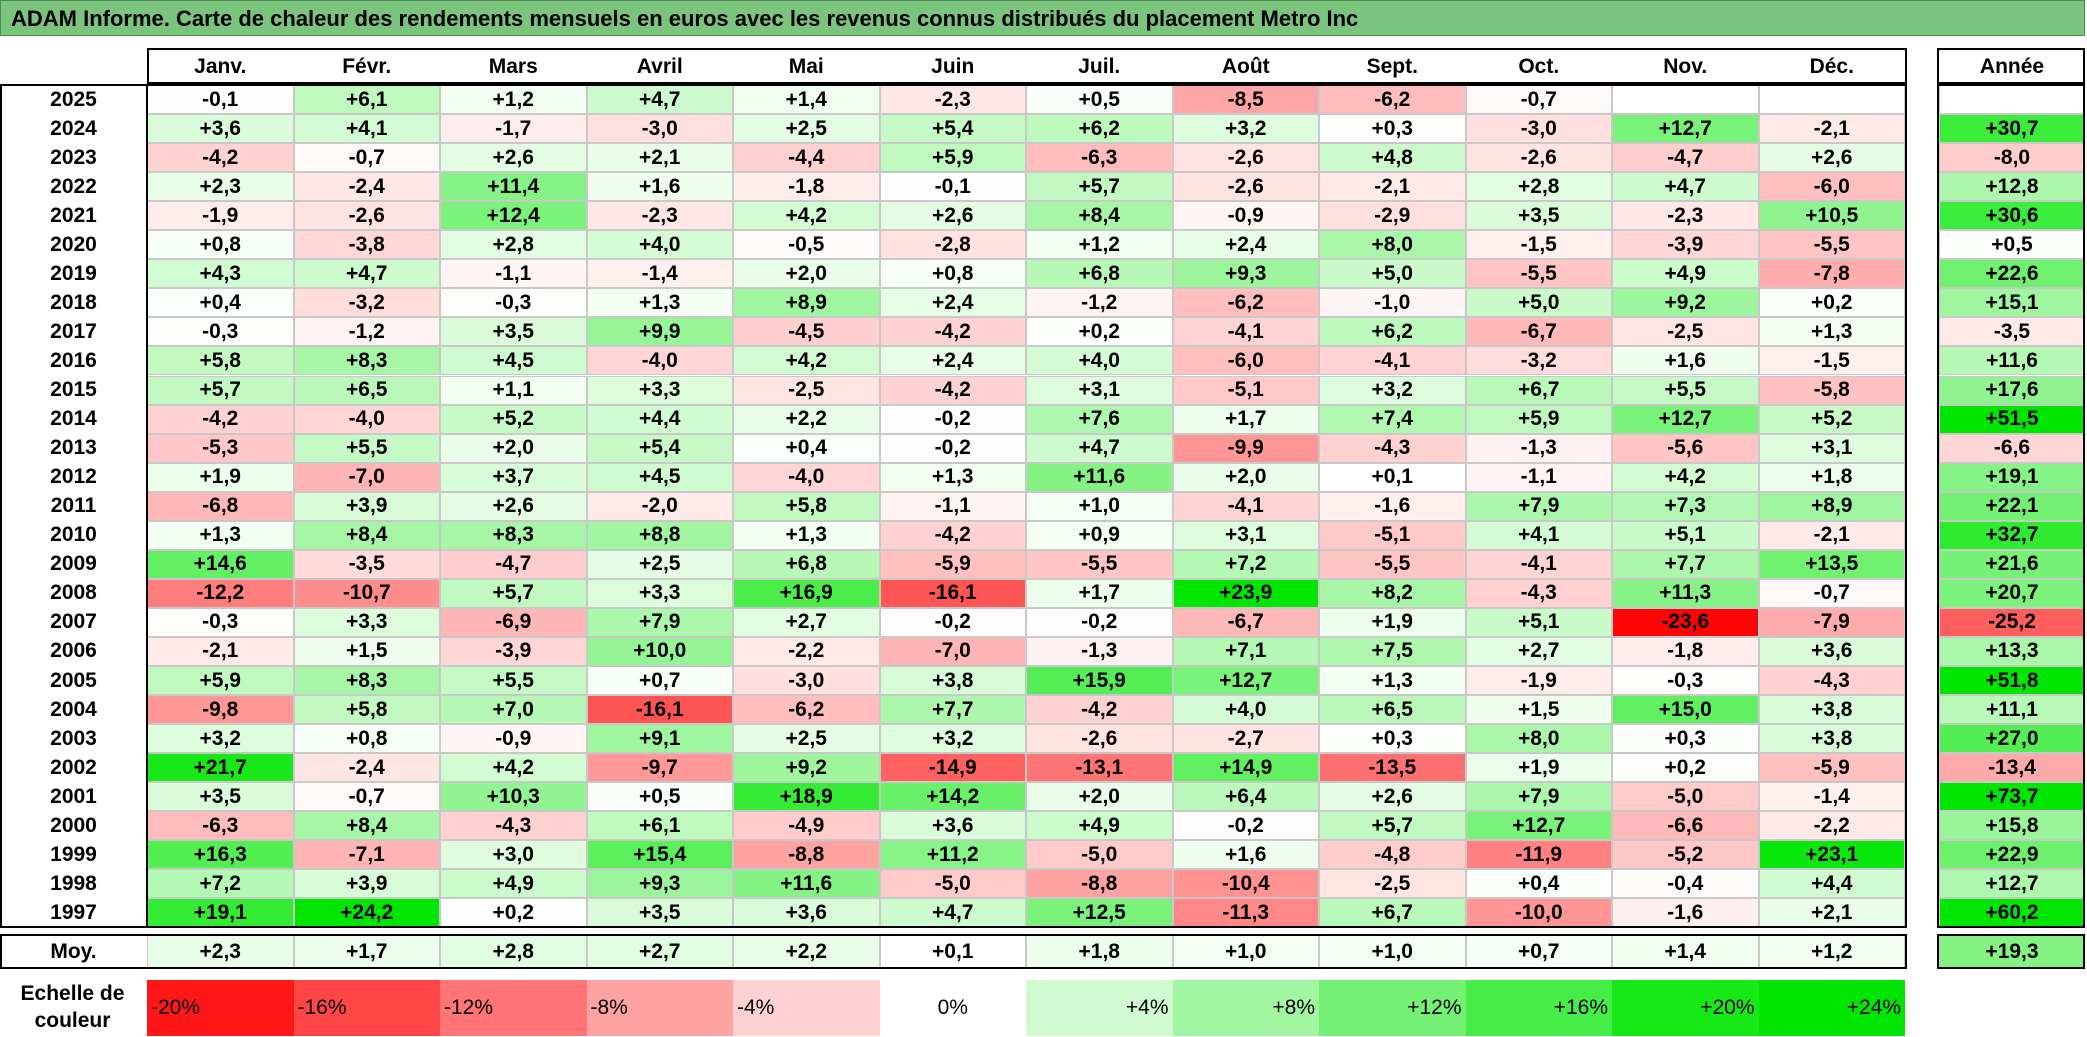 The image size is (2087, 1037). I want to click on heat-cell: -5,9, so click(952, 564).